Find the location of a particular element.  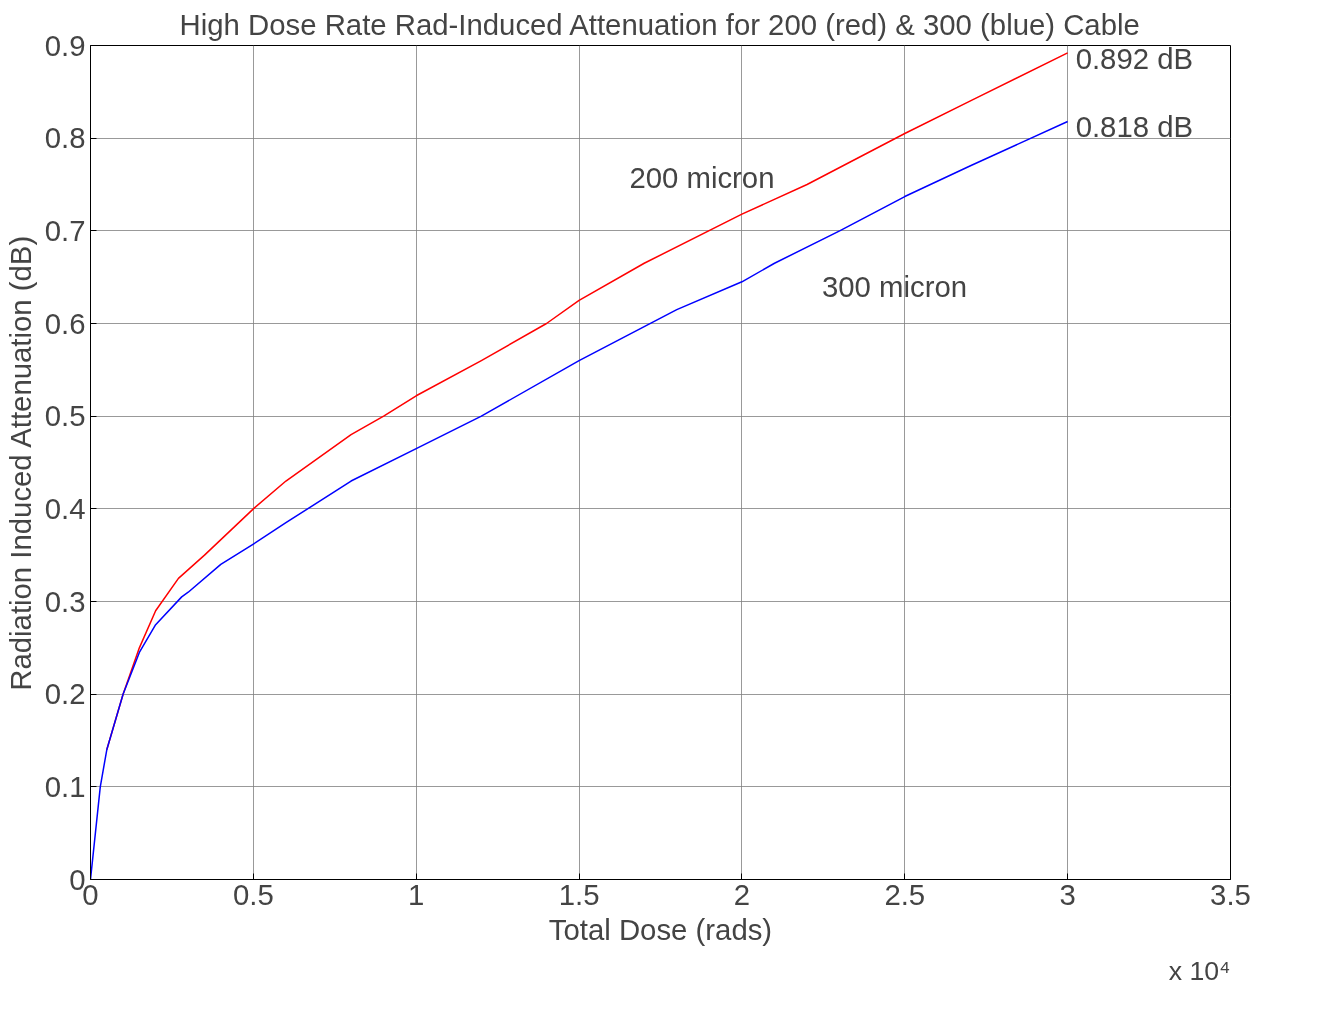

x-tick-label: 2.5 is located at coordinates (905, 894).